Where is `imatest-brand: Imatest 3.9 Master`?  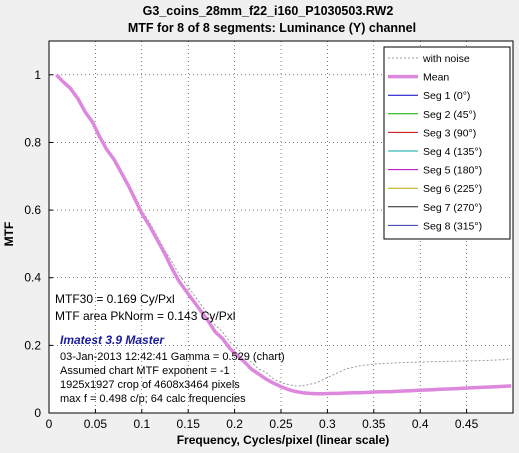
imatest-brand: Imatest 3.9 Master is located at coordinates (112, 340).